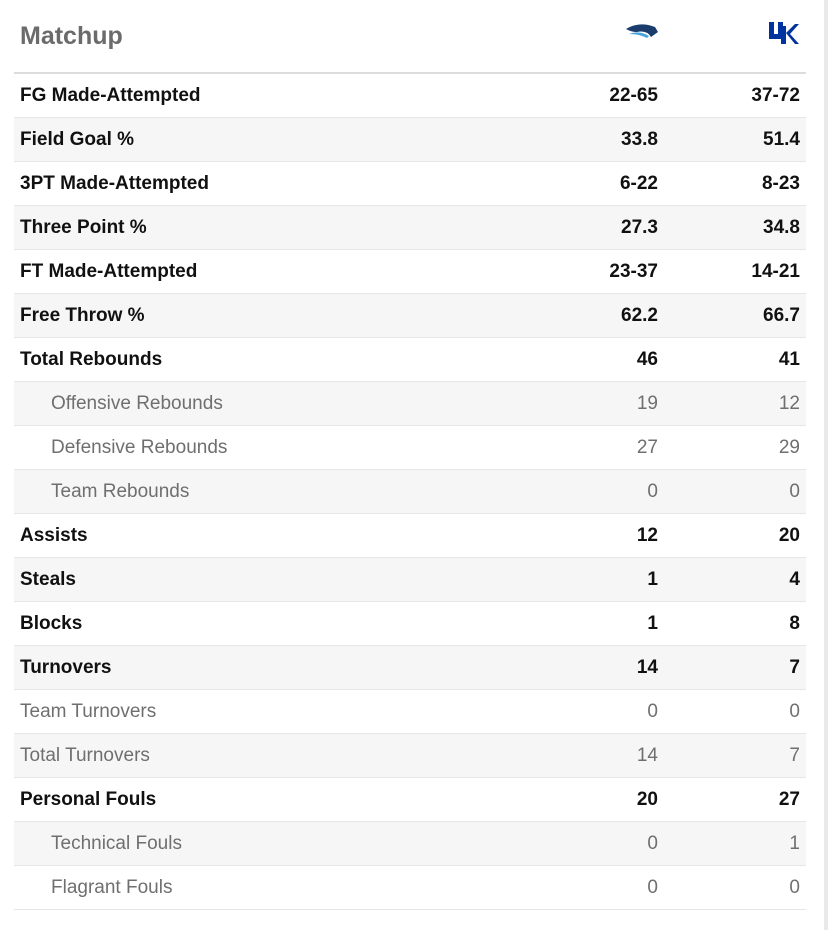 The height and width of the screenshot is (930, 828). Describe the element at coordinates (410, 888) in the screenshot. I see `stat-row: Flagrant Fouls 0 0` at that location.